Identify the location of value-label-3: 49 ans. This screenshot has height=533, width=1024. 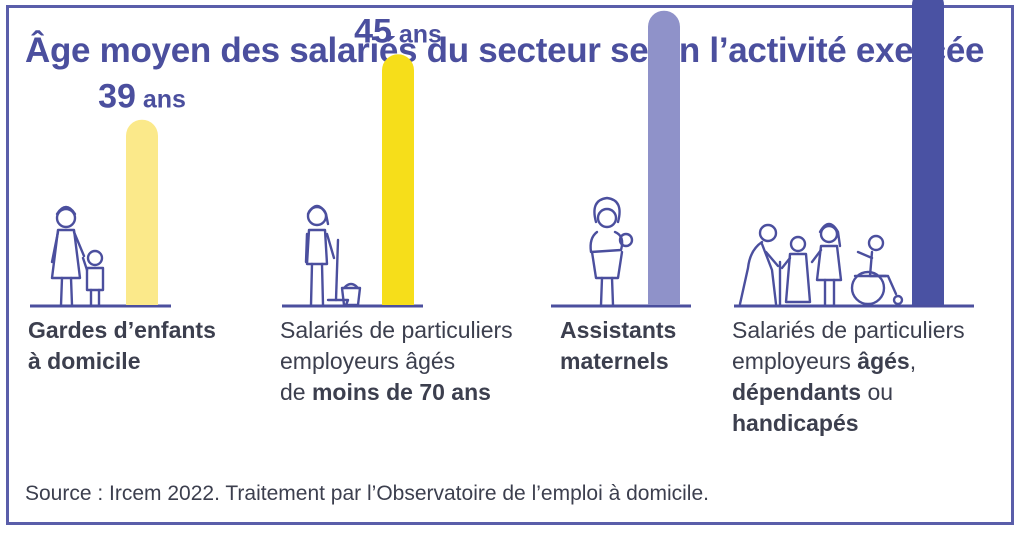
(664, 3).